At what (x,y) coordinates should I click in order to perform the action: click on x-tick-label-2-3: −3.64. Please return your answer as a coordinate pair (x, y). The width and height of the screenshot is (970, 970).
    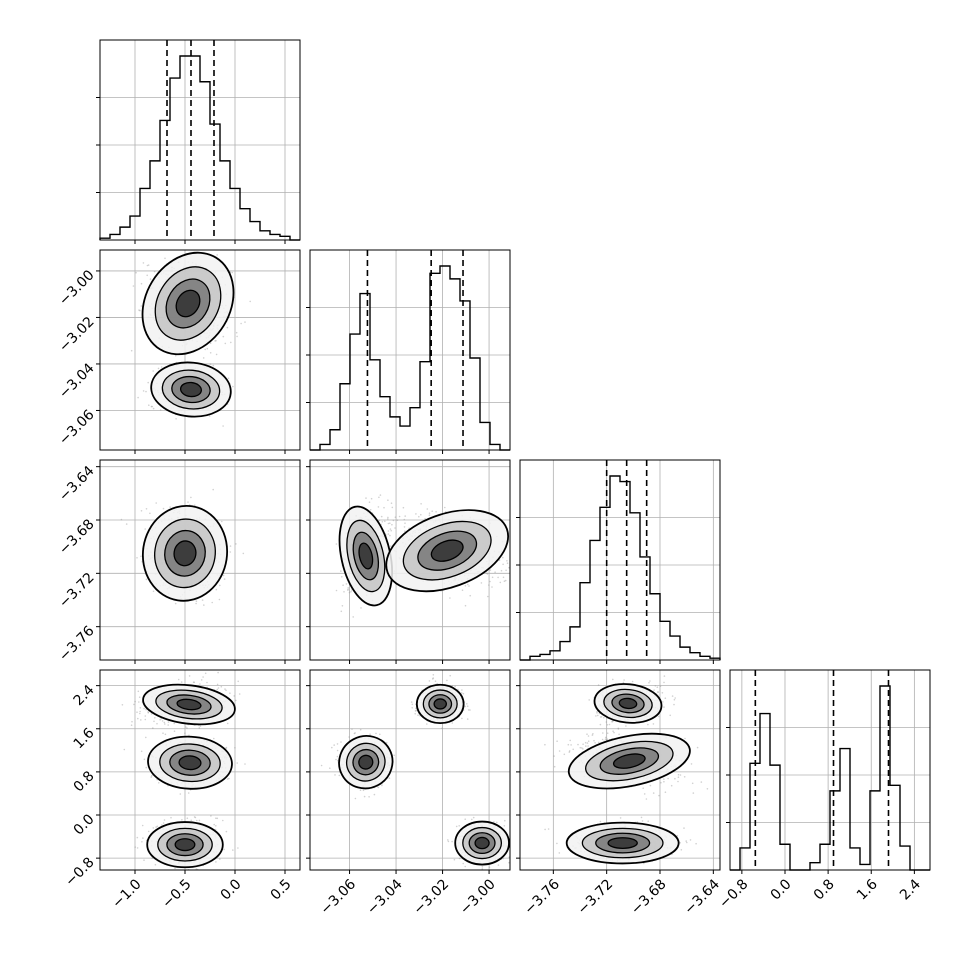
    Looking at the image, I should click on (702, 897).